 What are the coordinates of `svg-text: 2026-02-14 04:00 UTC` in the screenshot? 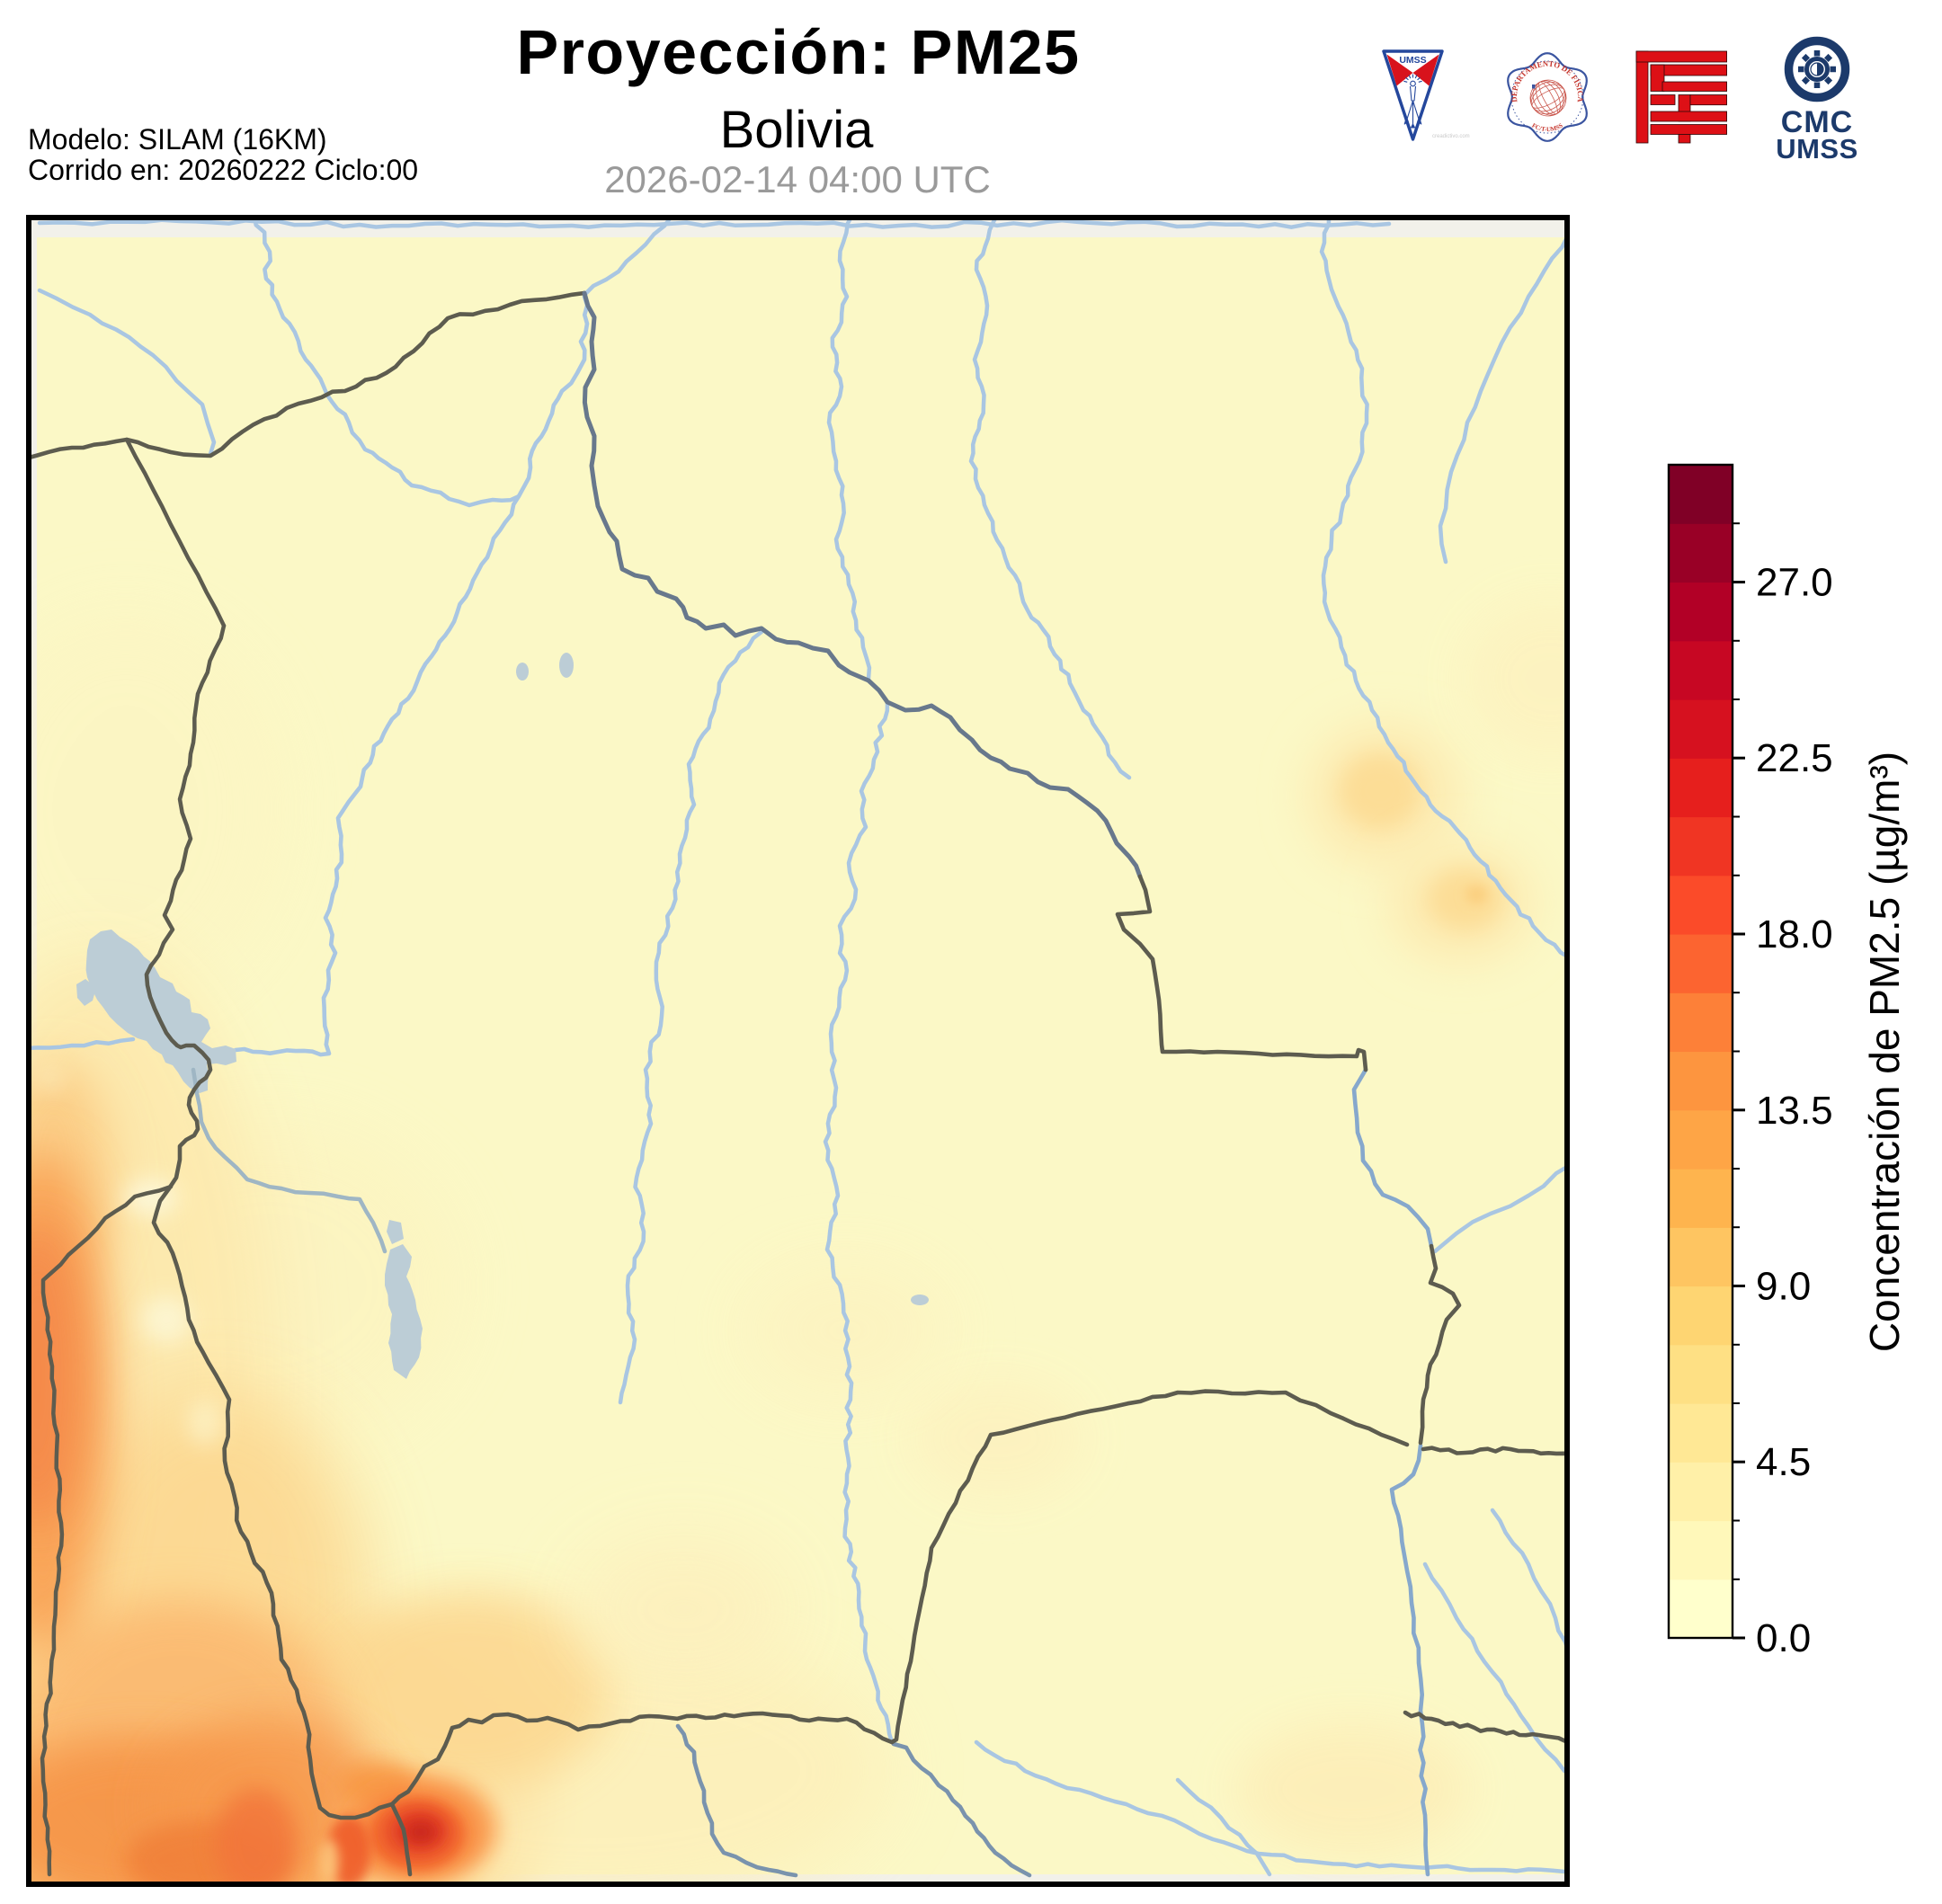 It's located at (797, 179).